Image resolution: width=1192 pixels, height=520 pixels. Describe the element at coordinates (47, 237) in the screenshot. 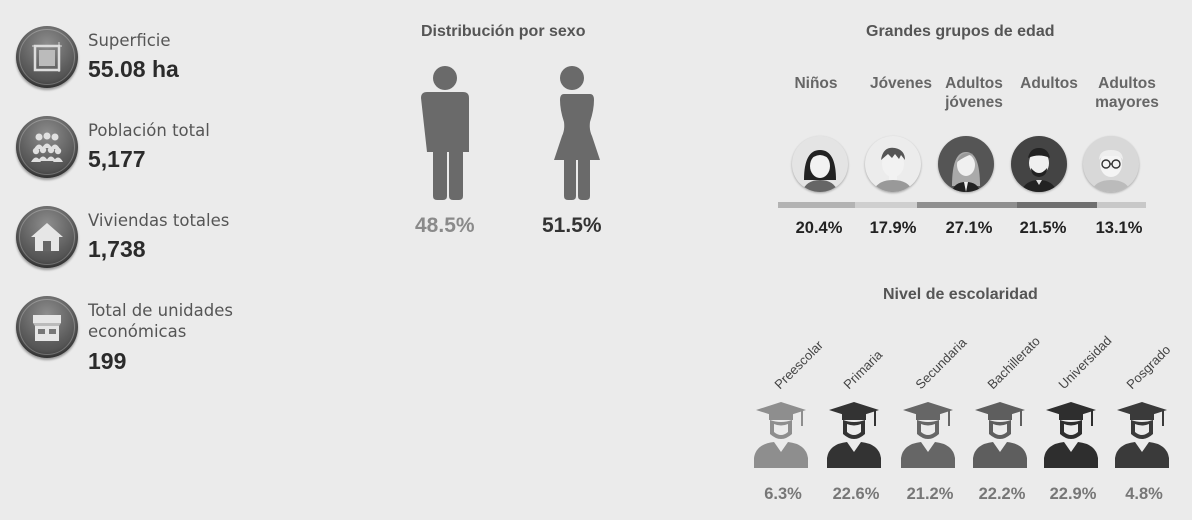

I see `house-icon` at that location.